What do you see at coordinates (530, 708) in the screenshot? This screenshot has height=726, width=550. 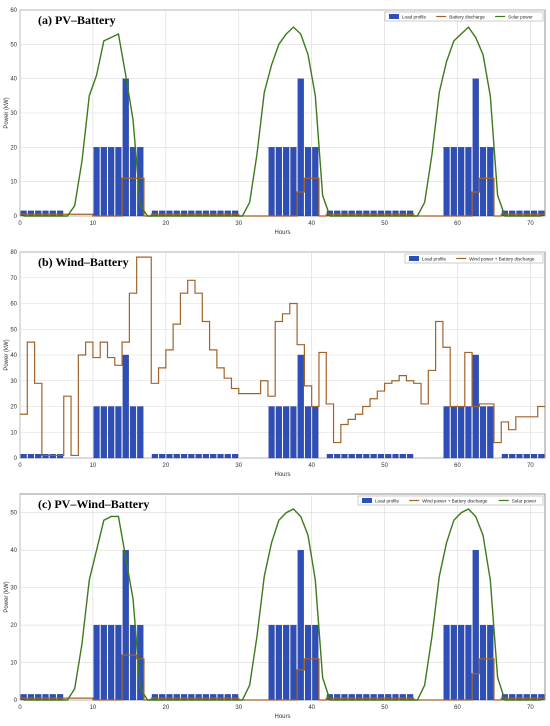 I see `x-tick-label: 70` at bounding box center [530, 708].